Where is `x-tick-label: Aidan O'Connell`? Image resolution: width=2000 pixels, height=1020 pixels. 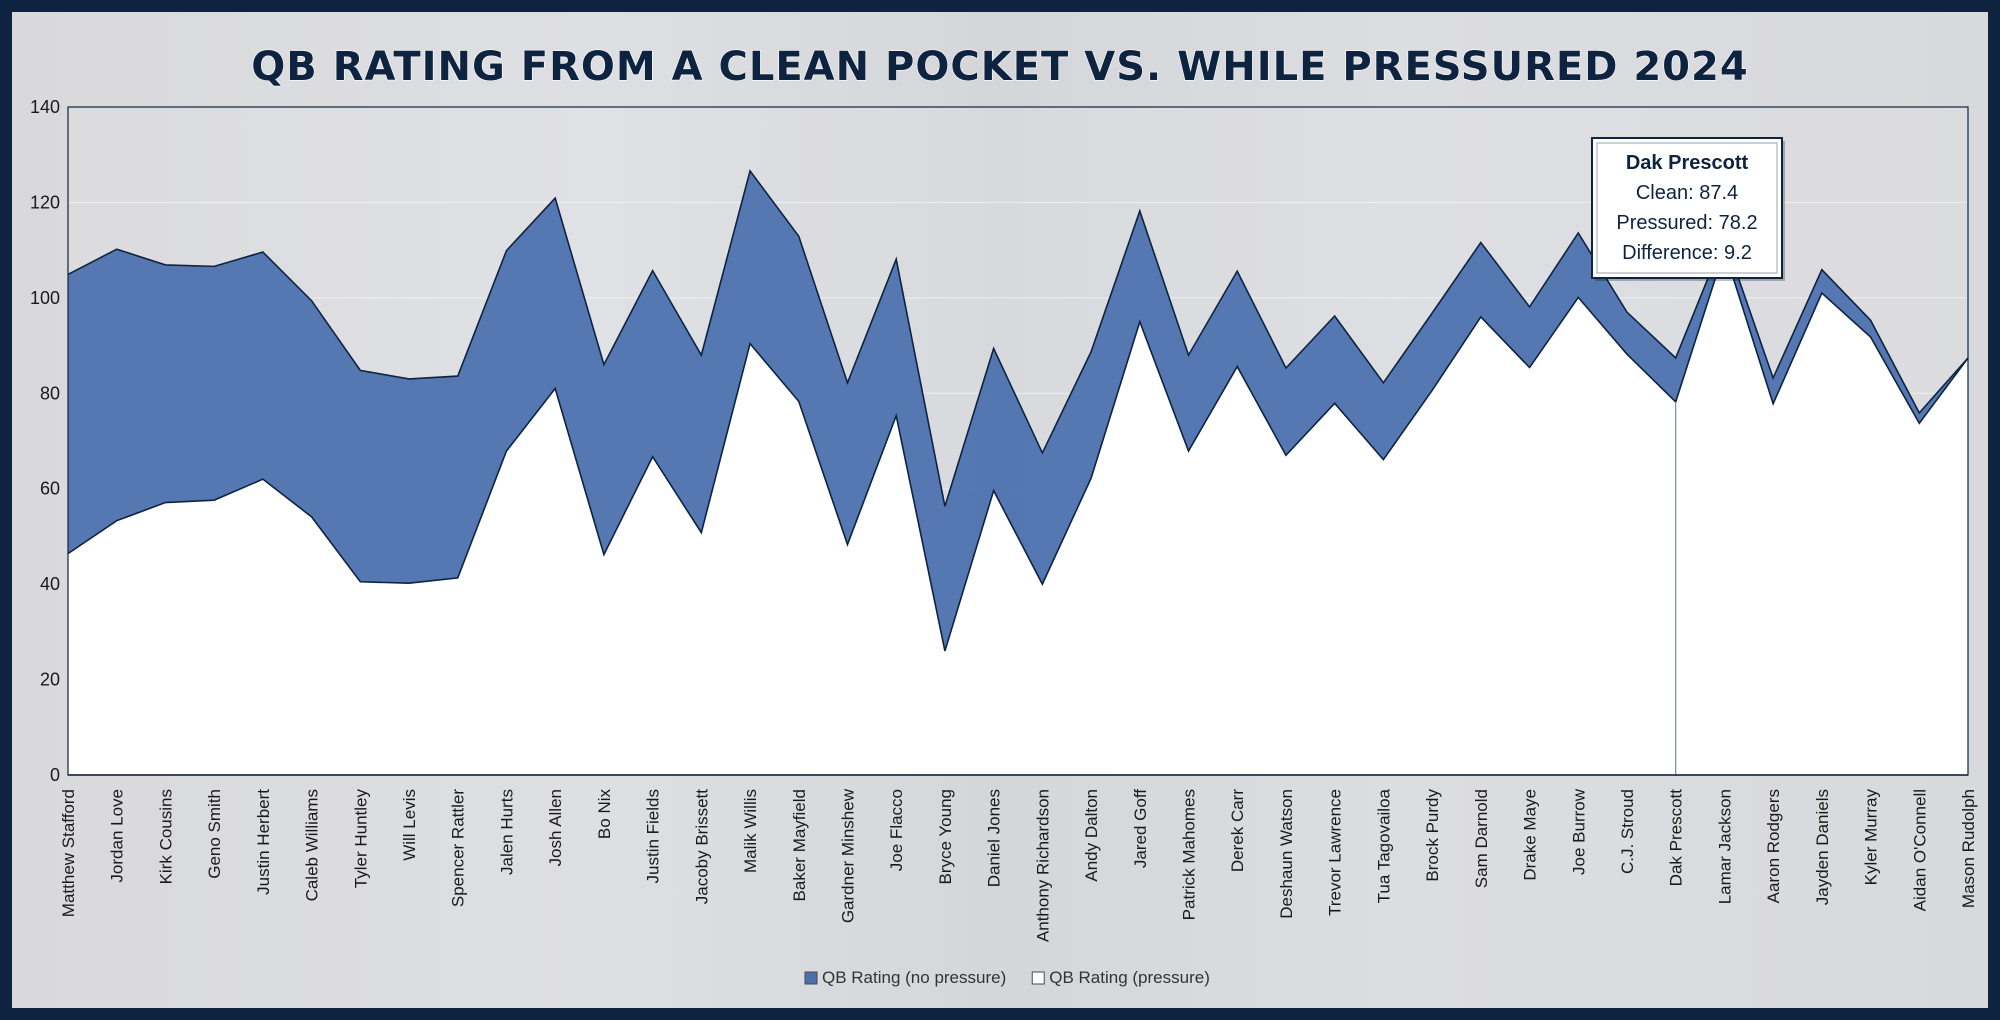
x-tick-label: Aidan O'Connell is located at coordinates (1919, 850).